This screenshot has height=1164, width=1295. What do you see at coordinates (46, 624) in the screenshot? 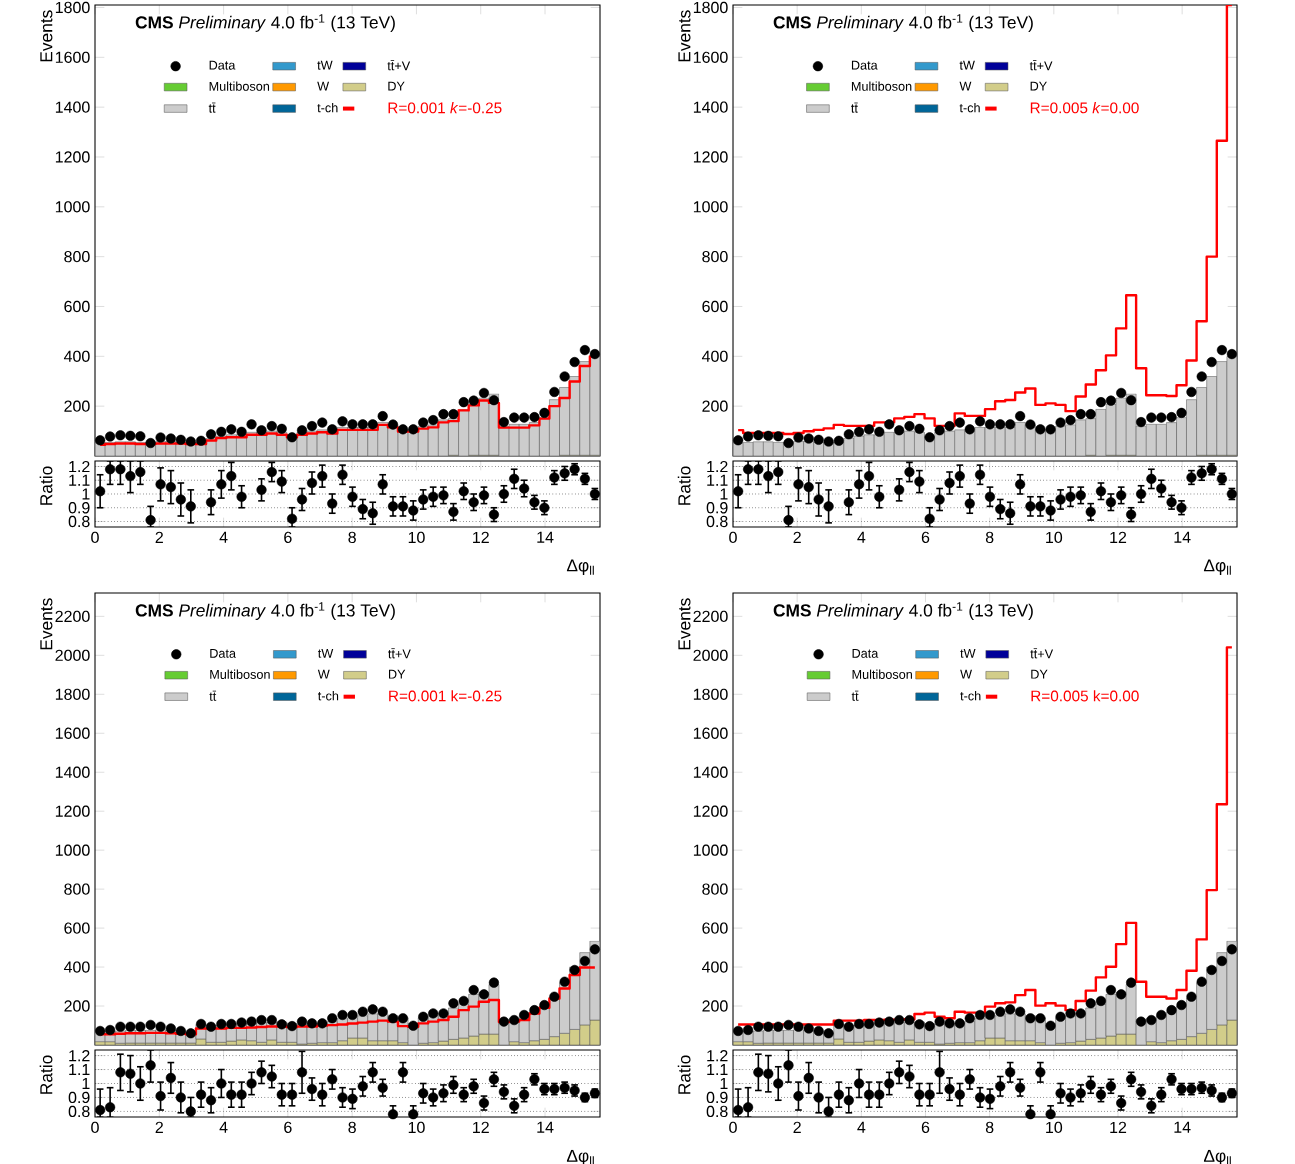
I see `y-axis-title: Events` at bounding box center [46, 624].